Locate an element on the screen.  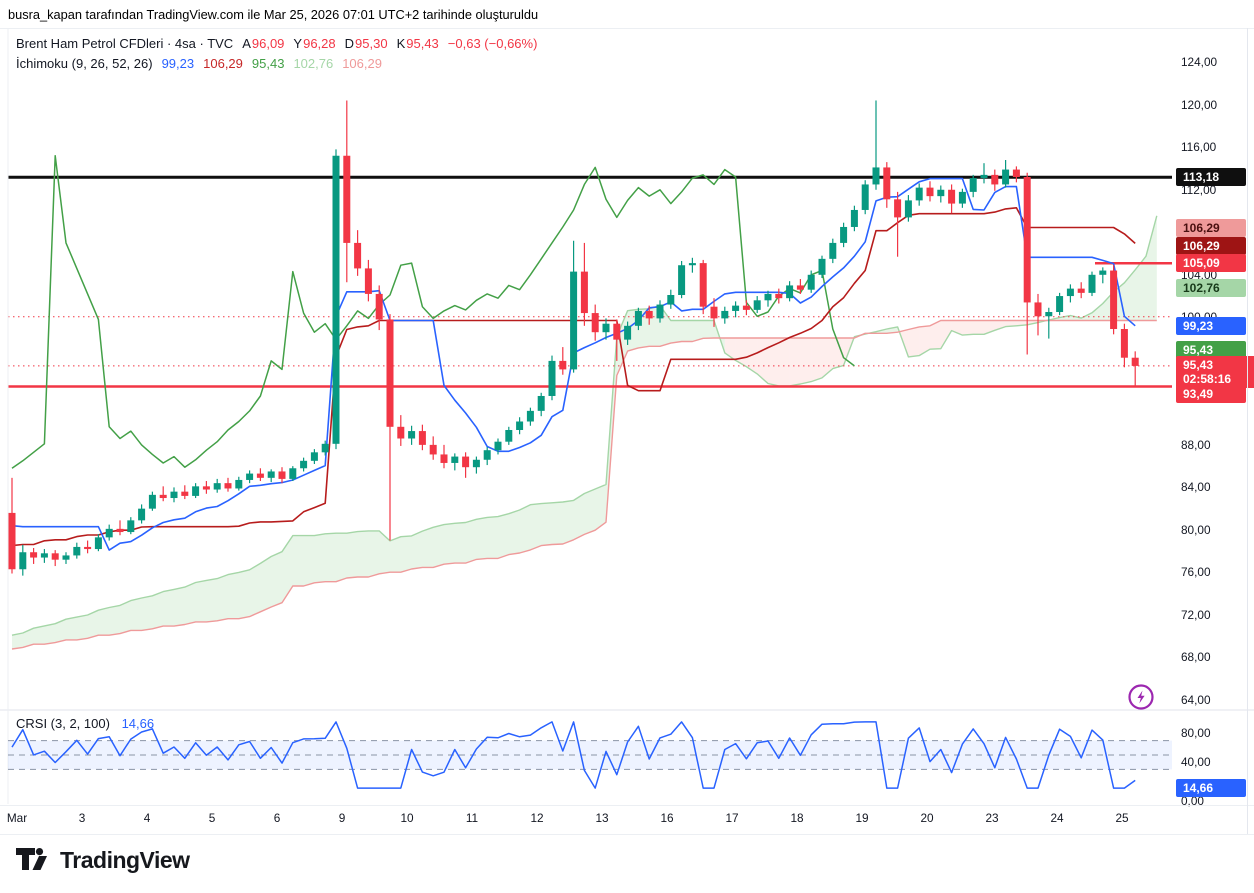
price-tick: 80,00 is located at coordinates (1196, 529).